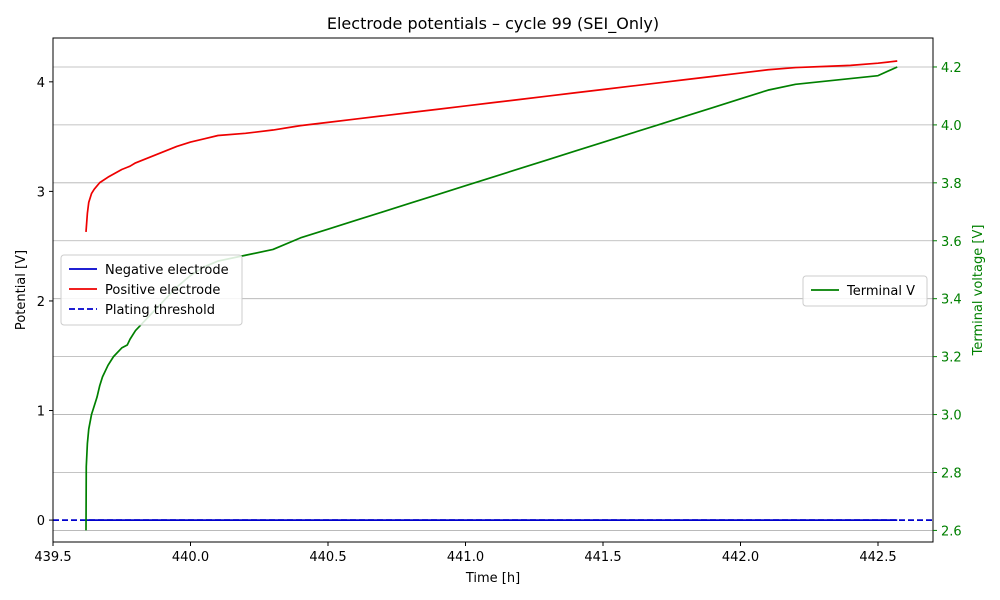 The width and height of the screenshot is (1000, 600). Describe the element at coordinates (162, 290) in the screenshot. I see `legend-label: Positive electrode` at that location.